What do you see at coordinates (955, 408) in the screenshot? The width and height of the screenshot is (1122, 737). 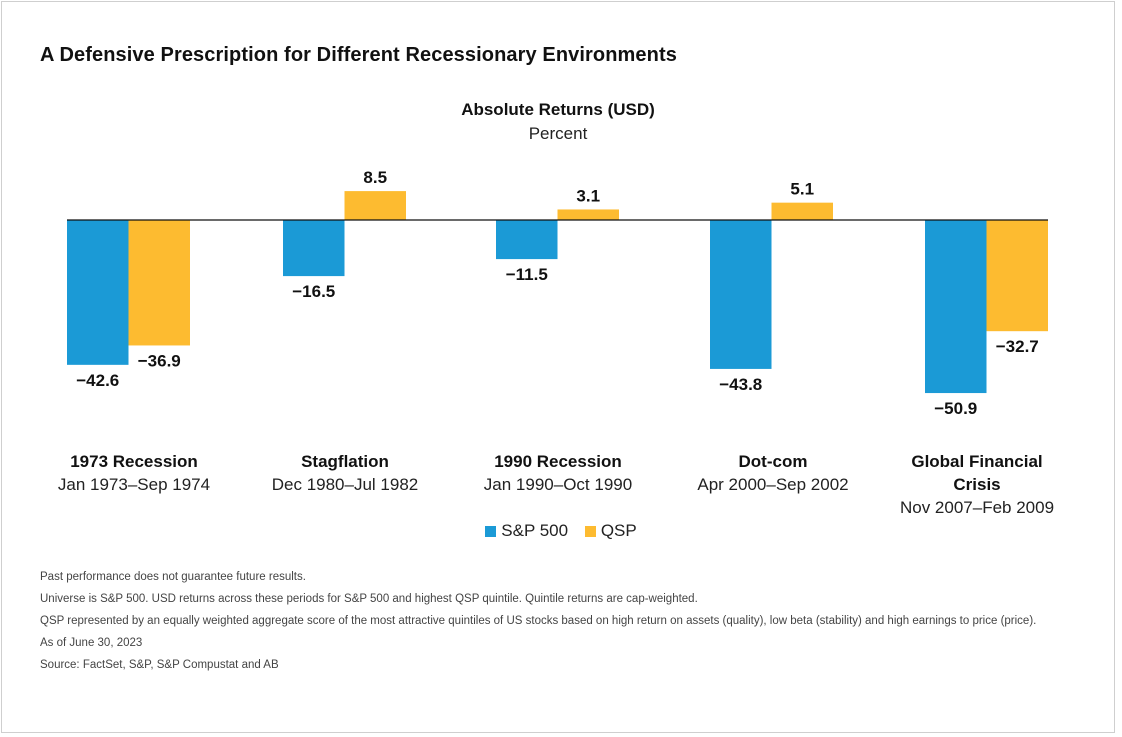 I see `data-label-sp500-4: −50.9` at bounding box center [955, 408].